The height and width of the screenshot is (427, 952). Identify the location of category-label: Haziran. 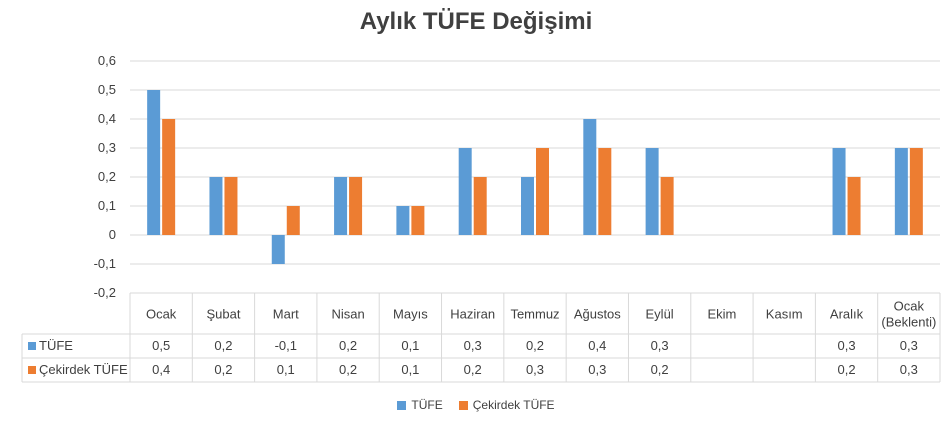
(472, 314).